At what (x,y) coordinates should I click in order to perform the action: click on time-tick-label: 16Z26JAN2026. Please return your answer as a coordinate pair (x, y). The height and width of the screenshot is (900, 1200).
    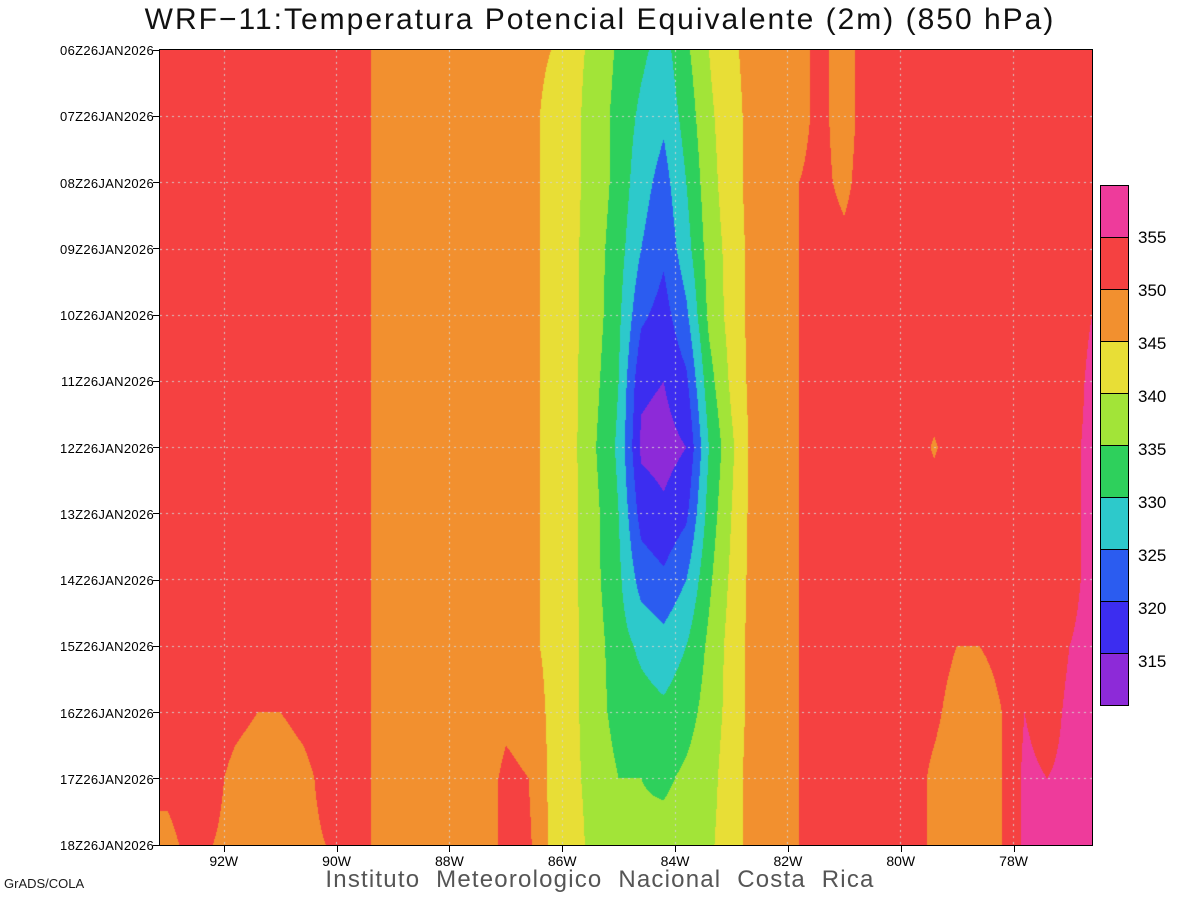
    Looking at the image, I should click on (107, 713).